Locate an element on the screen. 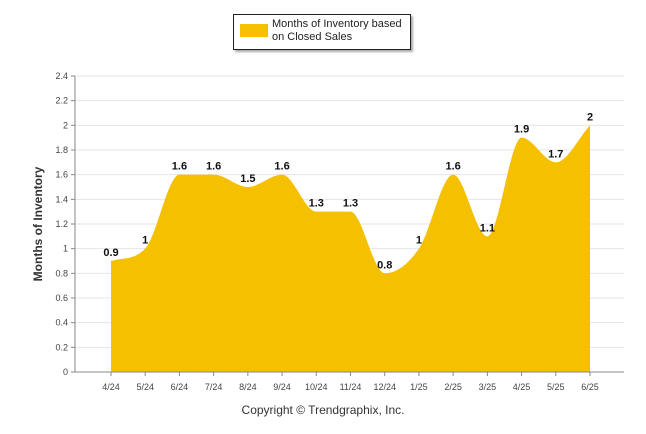 The image size is (646, 434). y-tick-label: 1.8 is located at coordinates (61, 150).